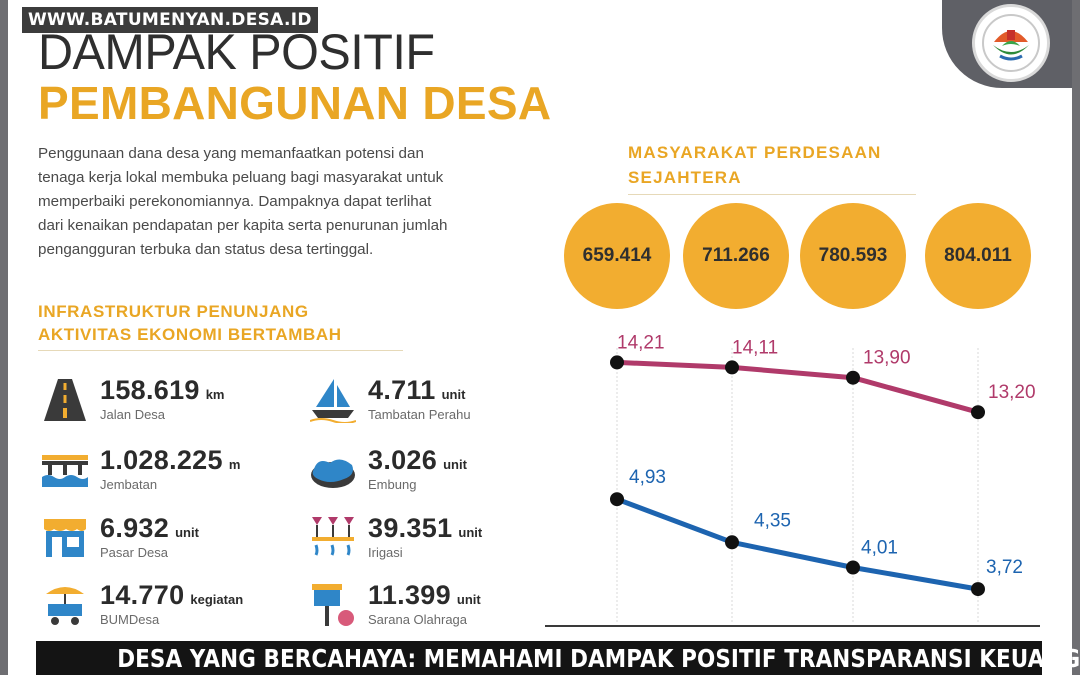 This screenshot has width=1080, height=675. I want to click on stat-value: 11.399, so click(409, 595).